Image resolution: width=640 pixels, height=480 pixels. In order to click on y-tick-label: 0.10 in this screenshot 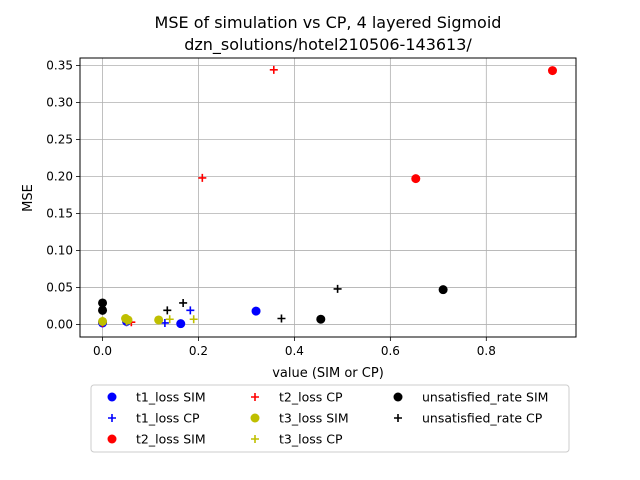, I will do `click(59, 250)`.